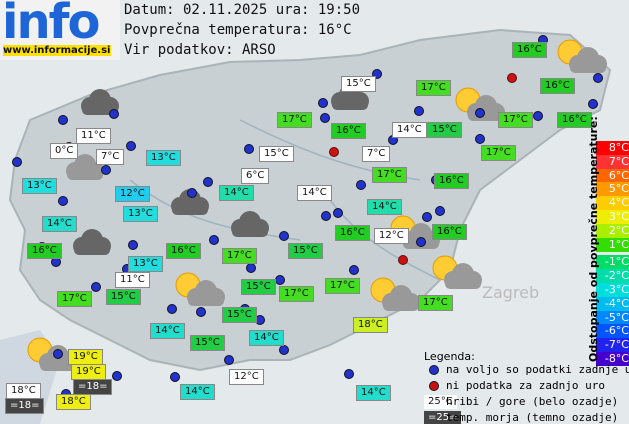 This screenshot has width=629, height=424. I want to click on logo: info, so click(51, 25).